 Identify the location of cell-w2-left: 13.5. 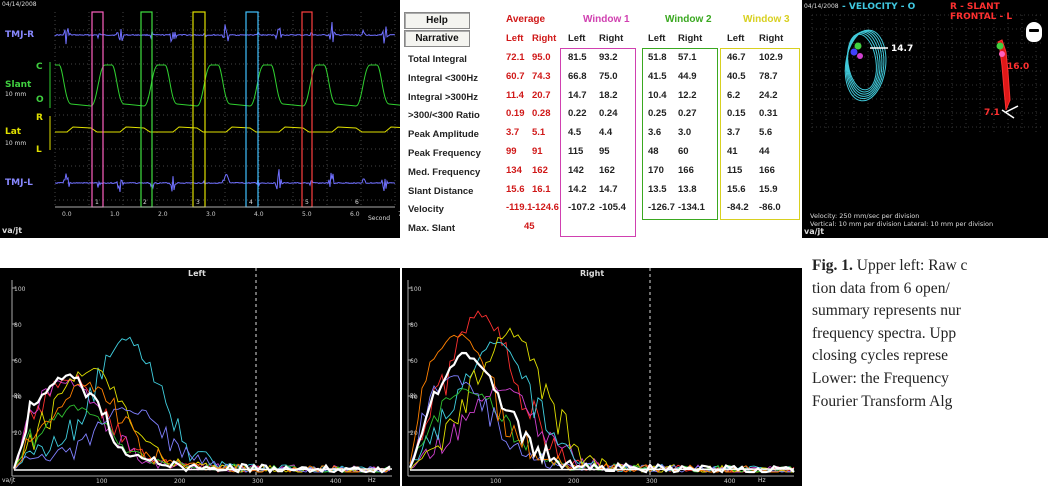
(657, 189).